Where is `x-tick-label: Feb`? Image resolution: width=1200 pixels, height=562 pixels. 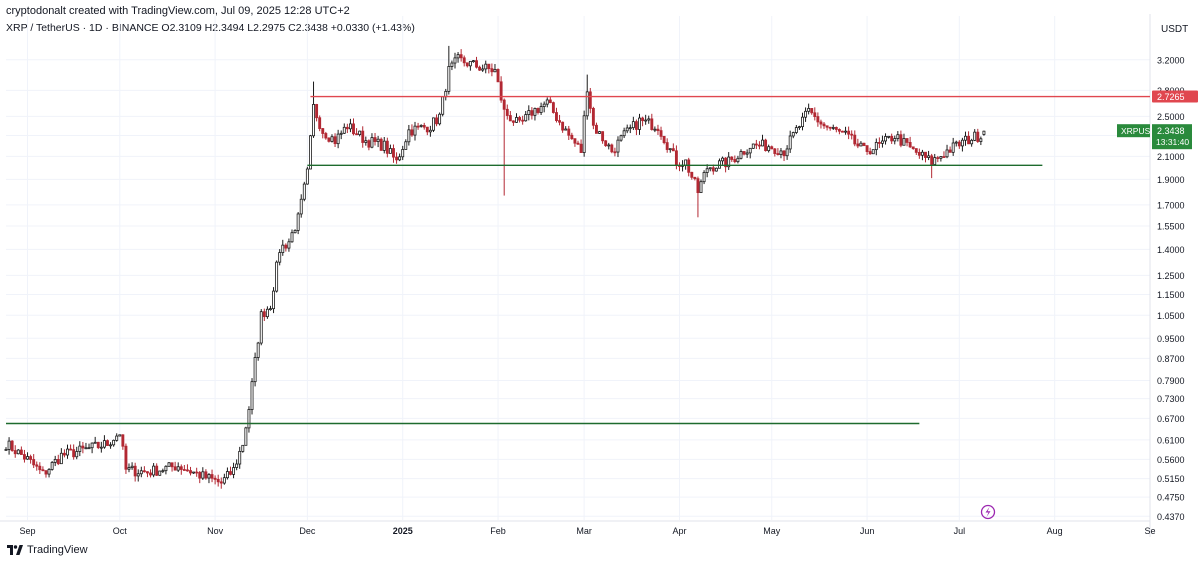
x-tick-label: Feb is located at coordinates (498, 531).